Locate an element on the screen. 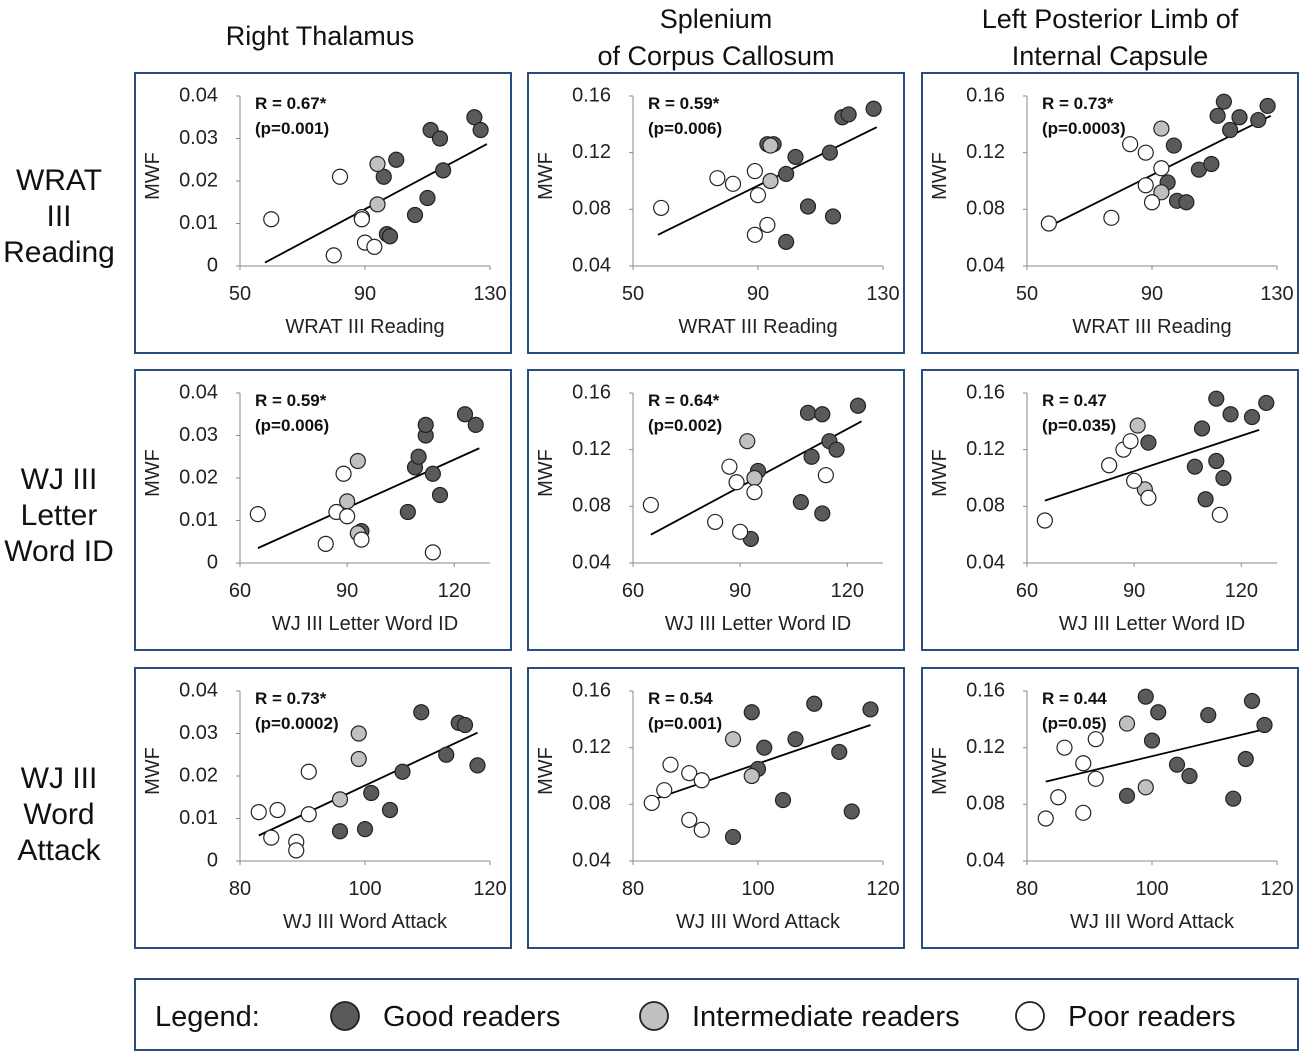 Image resolution: width=1300 pixels, height=1052 pixels. legend-marker-good is located at coordinates (345, 1016).